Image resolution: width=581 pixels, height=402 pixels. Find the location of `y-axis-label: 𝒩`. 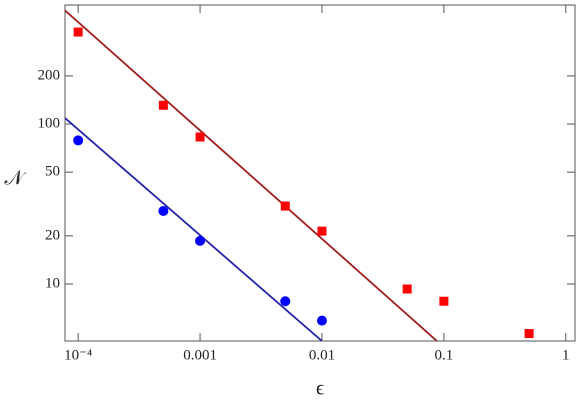

y-axis-label: 𝒩 is located at coordinates (15, 179).